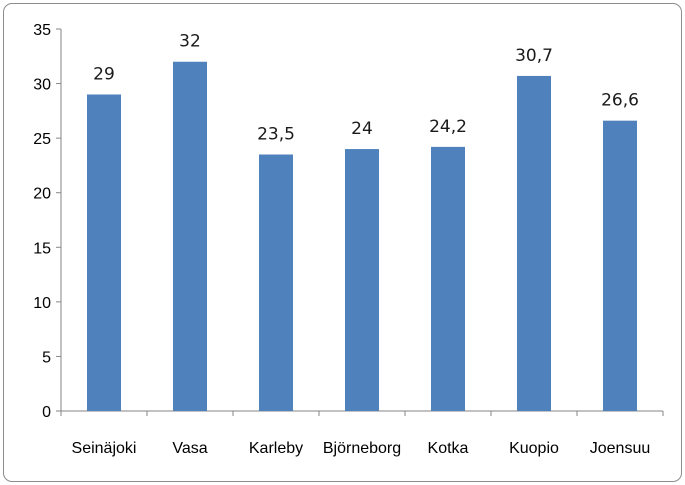 The image size is (685, 485). Describe the element at coordinates (620, 101) in the screenshot. I see `data-label: 26,6` at that location.